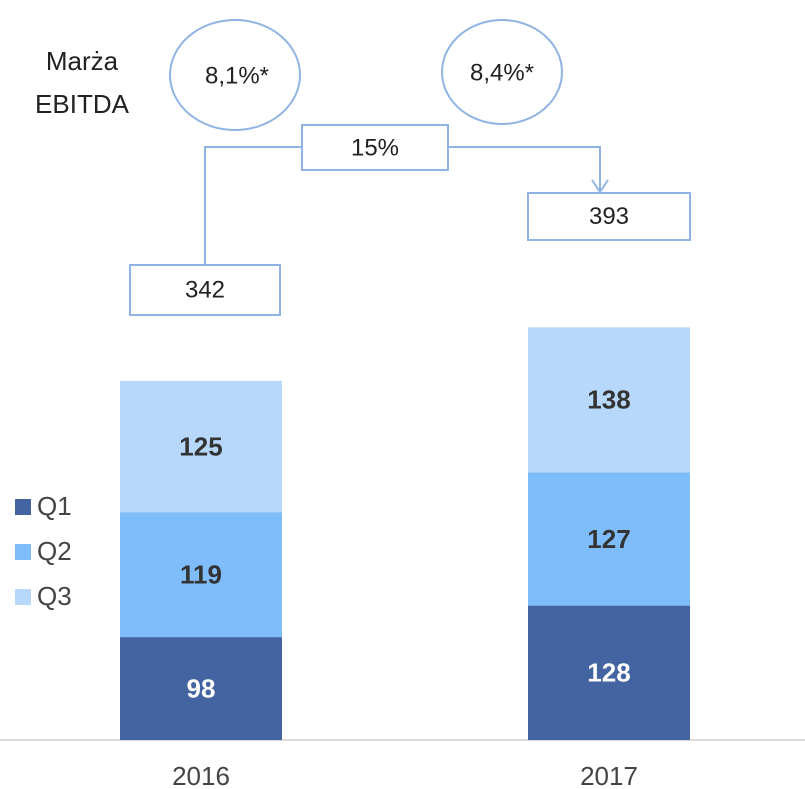 The image size is (805, 789). What do you see at coordinates (54, 506) in the screenshot?
I see `legend-label: Q1` at bounding box center [54, 506].